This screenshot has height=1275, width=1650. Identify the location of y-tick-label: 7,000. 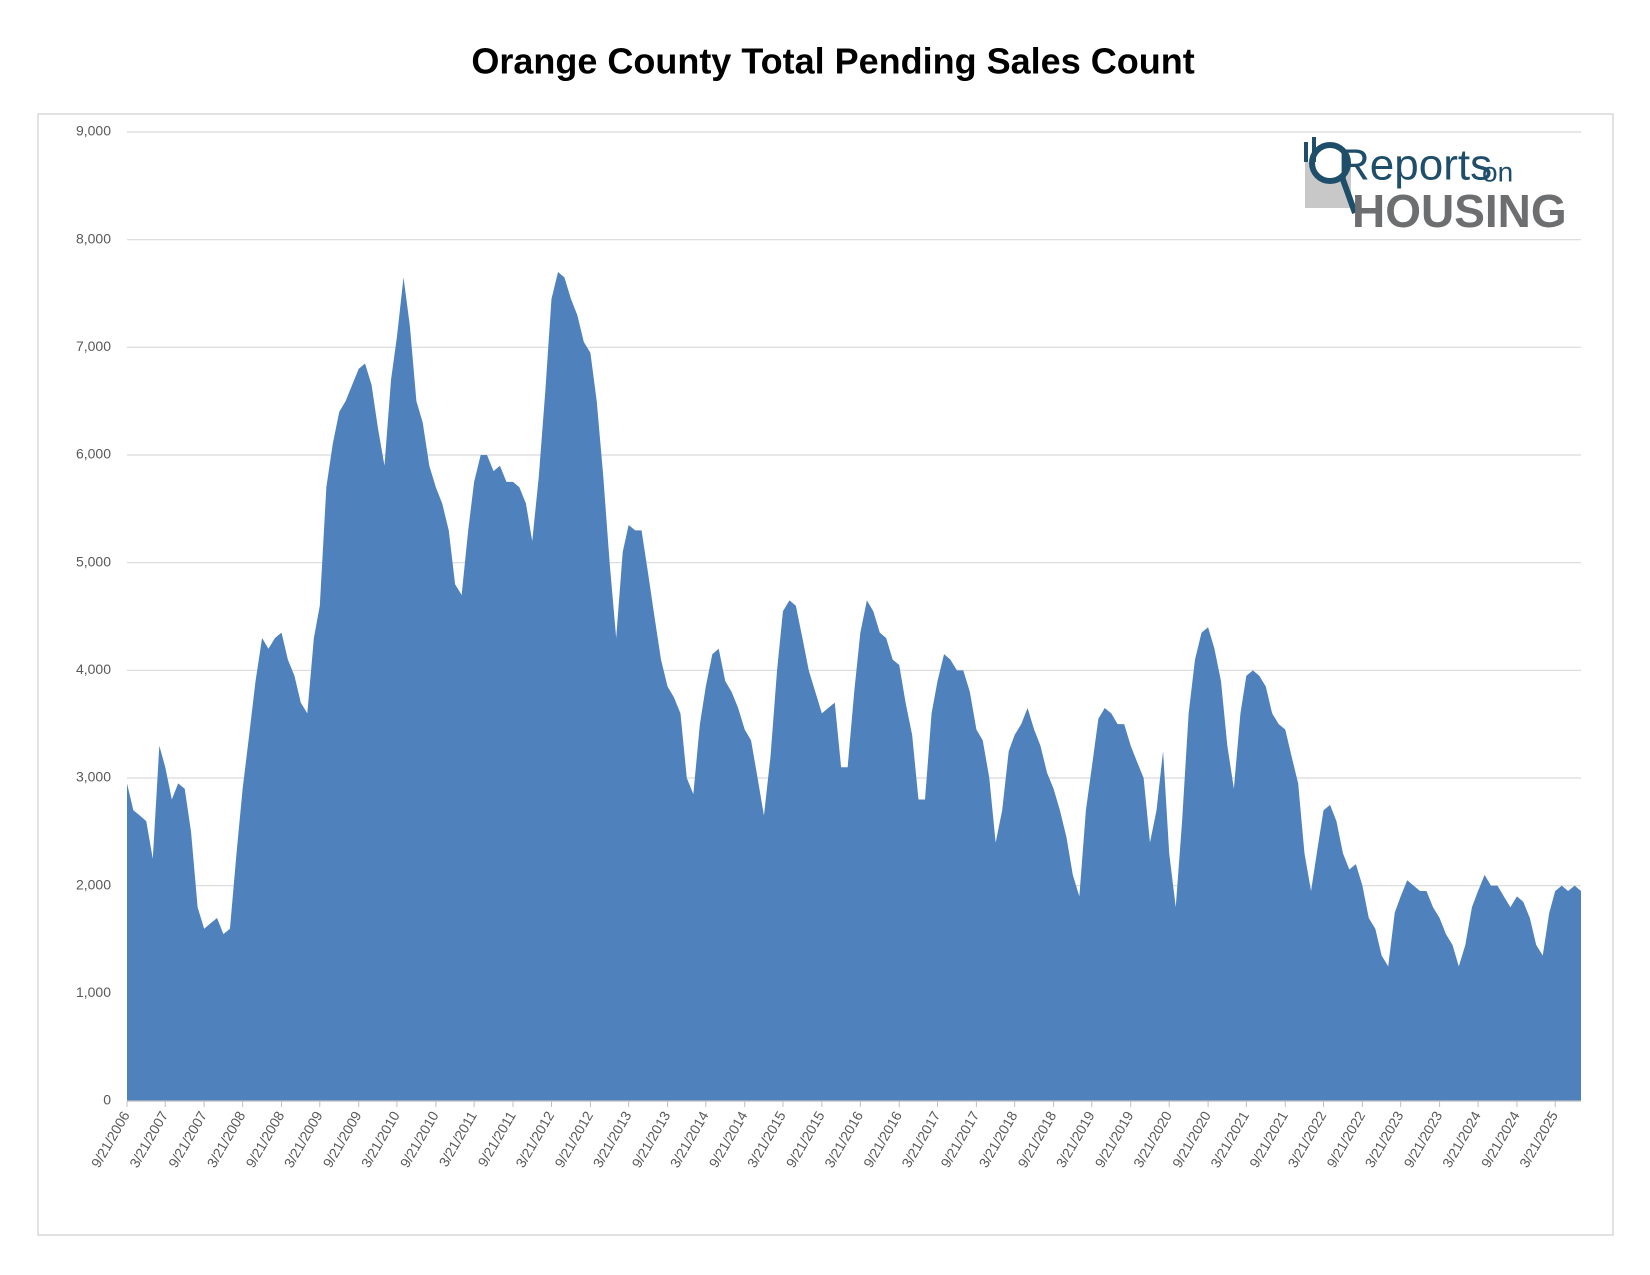
(93, 346).